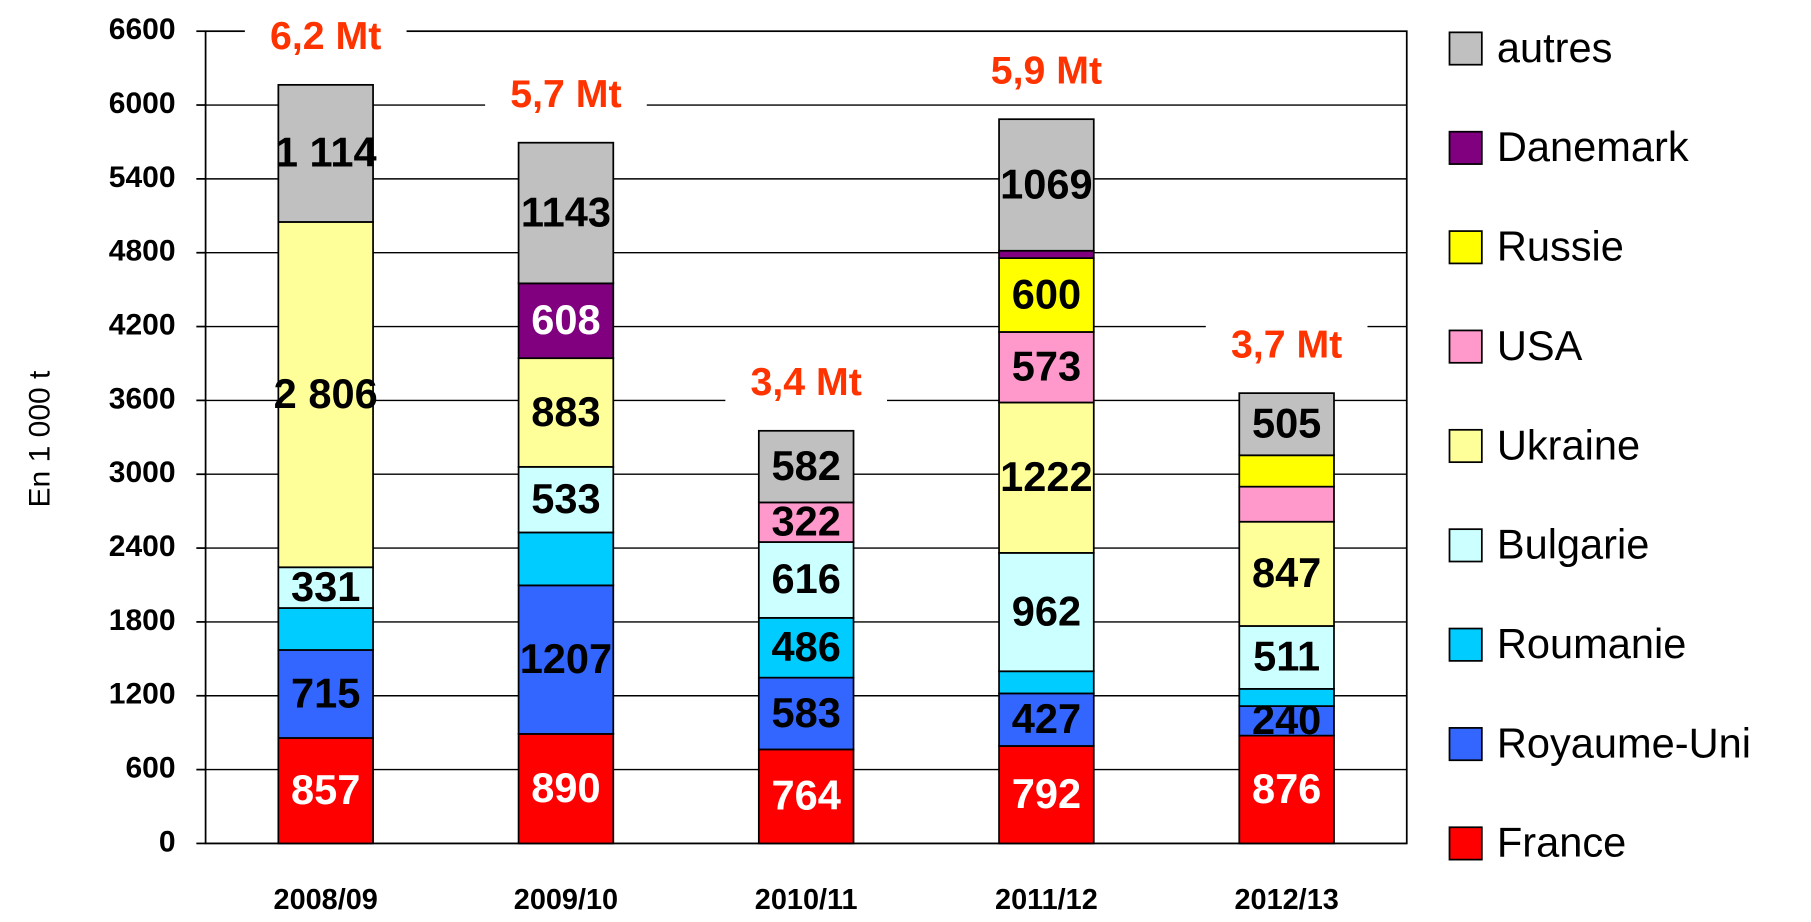 Image resolution: width=1811 pixels, height=922 pixels. I want to click on x-tick-label: 2010/11, so click(806, 900).